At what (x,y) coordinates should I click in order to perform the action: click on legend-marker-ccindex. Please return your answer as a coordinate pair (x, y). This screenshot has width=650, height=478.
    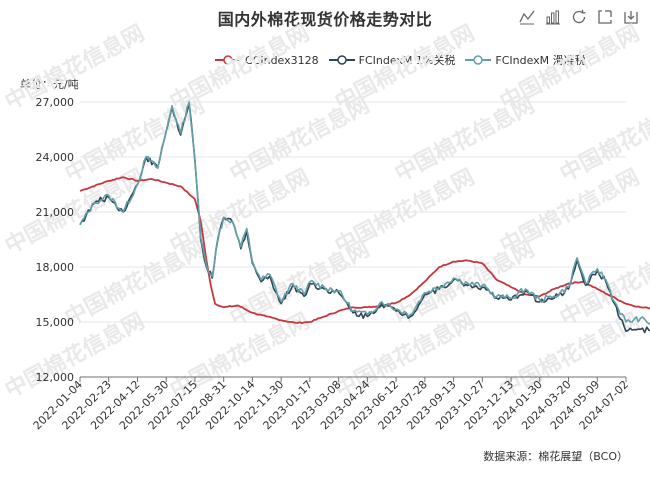
    Looking at the image, I should click on (228, 60).